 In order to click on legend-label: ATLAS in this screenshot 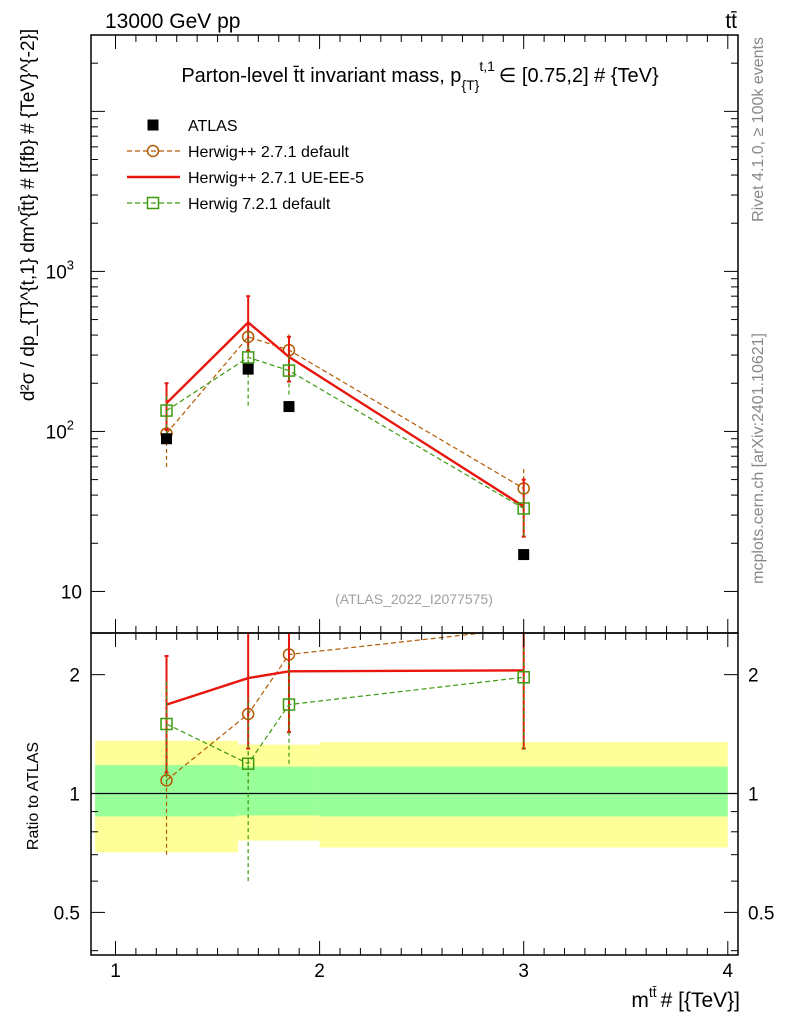, I will do `click(213, 126)`.